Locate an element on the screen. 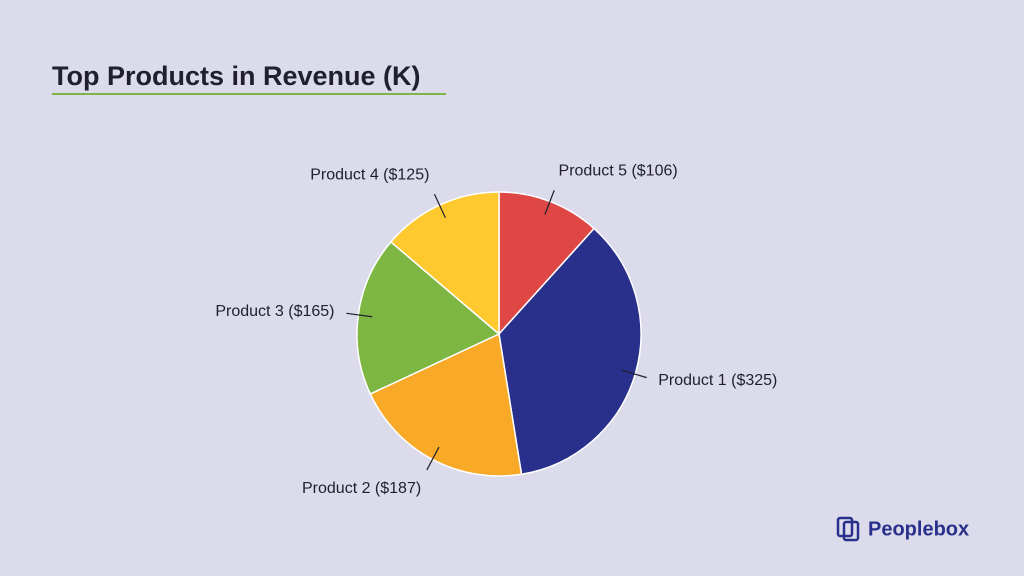  slice-label: Product 3 ($165) is located at coordinates (274, 311).